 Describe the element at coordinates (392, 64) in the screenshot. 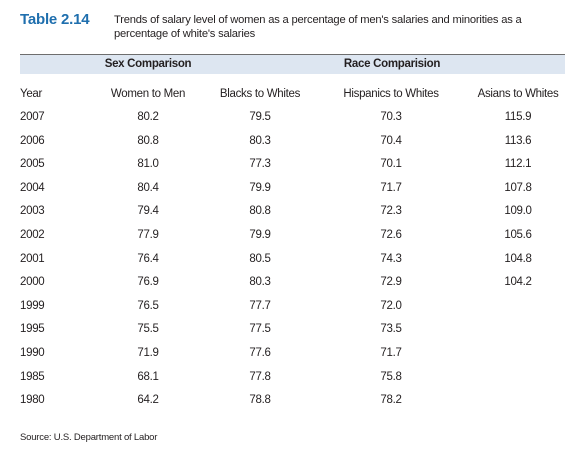

I see `group-label-race: Race Comparision` at that location.